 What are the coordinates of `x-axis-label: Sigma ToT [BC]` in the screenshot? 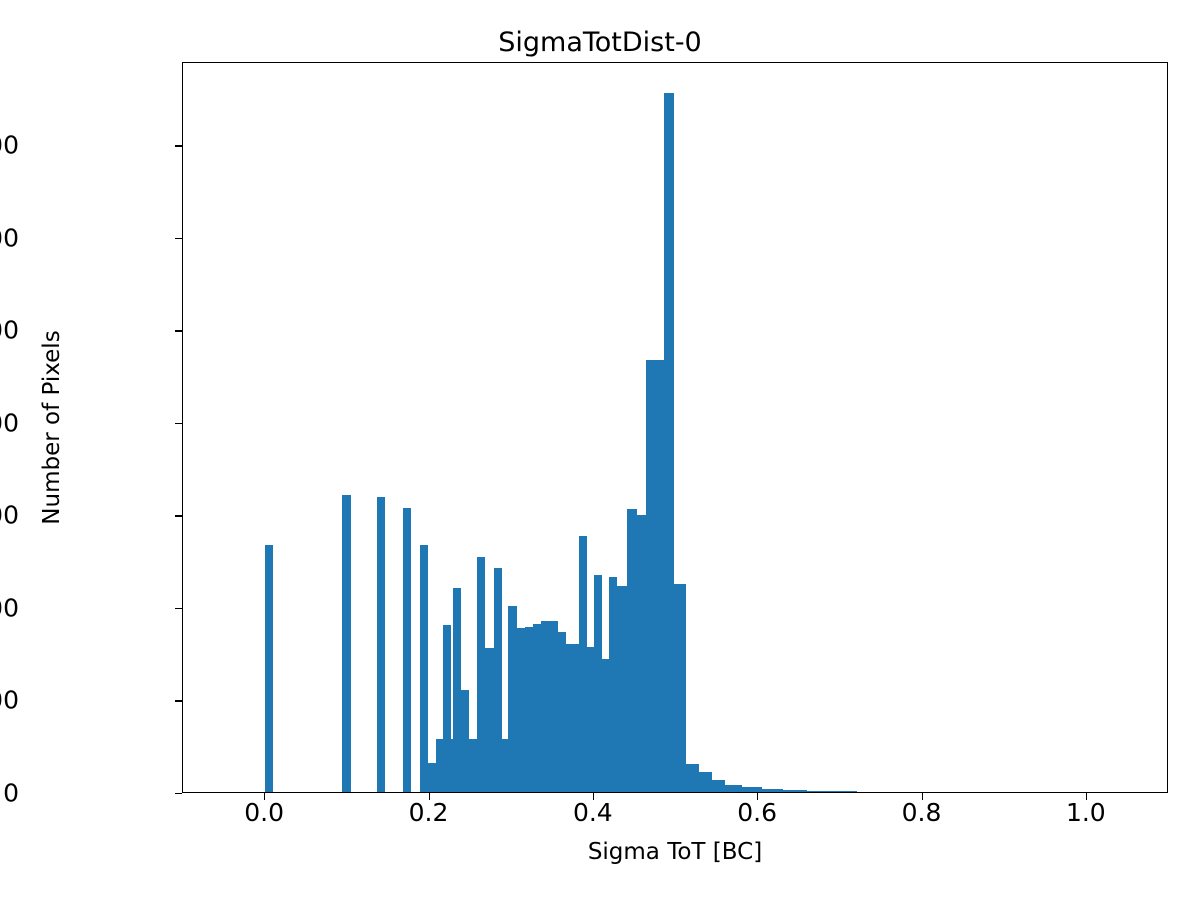 It's located at (675, 852).